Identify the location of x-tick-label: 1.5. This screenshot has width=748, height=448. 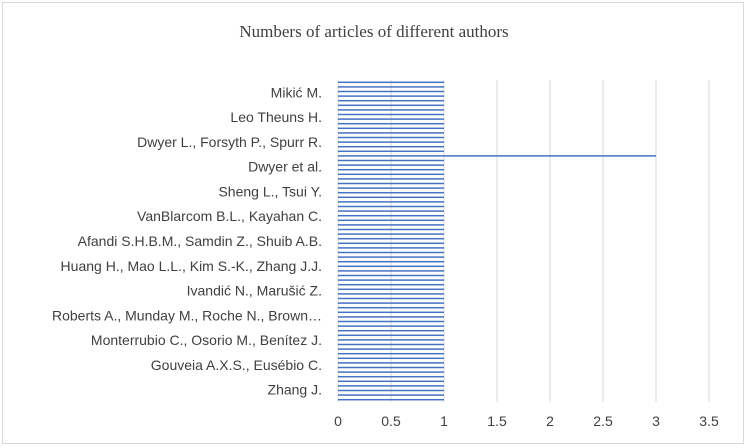
(497, 421).